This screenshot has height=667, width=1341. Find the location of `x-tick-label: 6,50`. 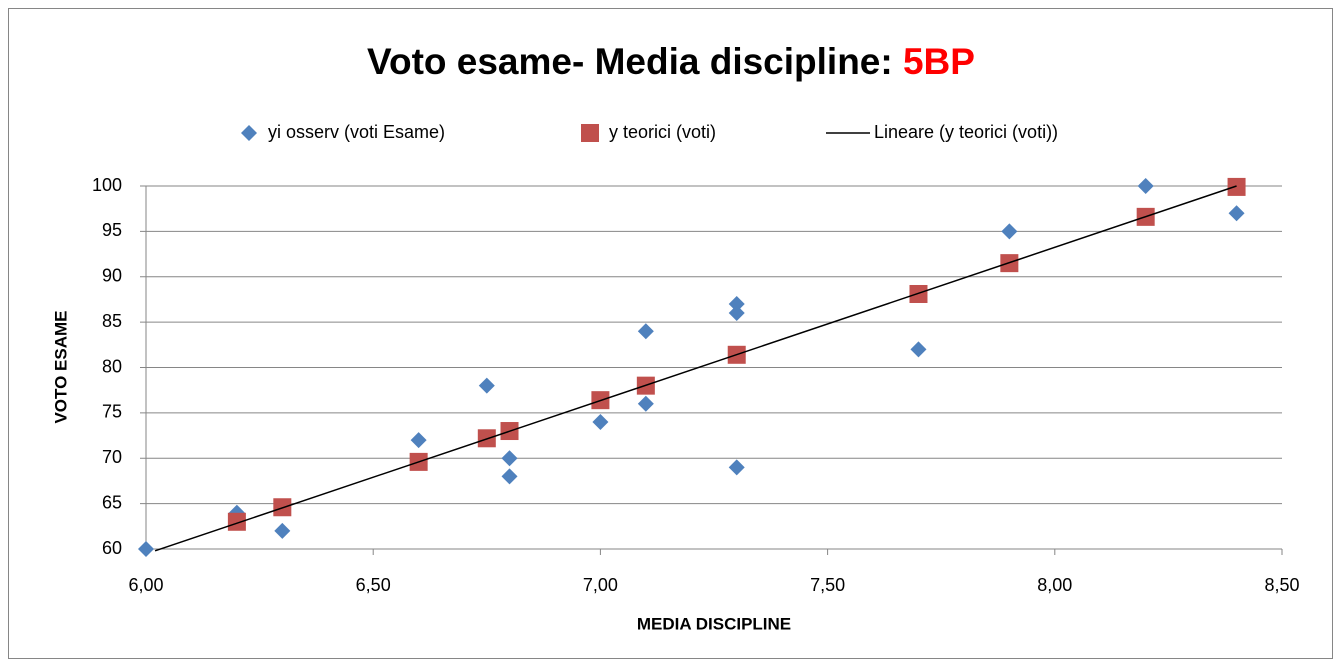

x-tick-label: 6,50 is located at coordinates (373, 585).